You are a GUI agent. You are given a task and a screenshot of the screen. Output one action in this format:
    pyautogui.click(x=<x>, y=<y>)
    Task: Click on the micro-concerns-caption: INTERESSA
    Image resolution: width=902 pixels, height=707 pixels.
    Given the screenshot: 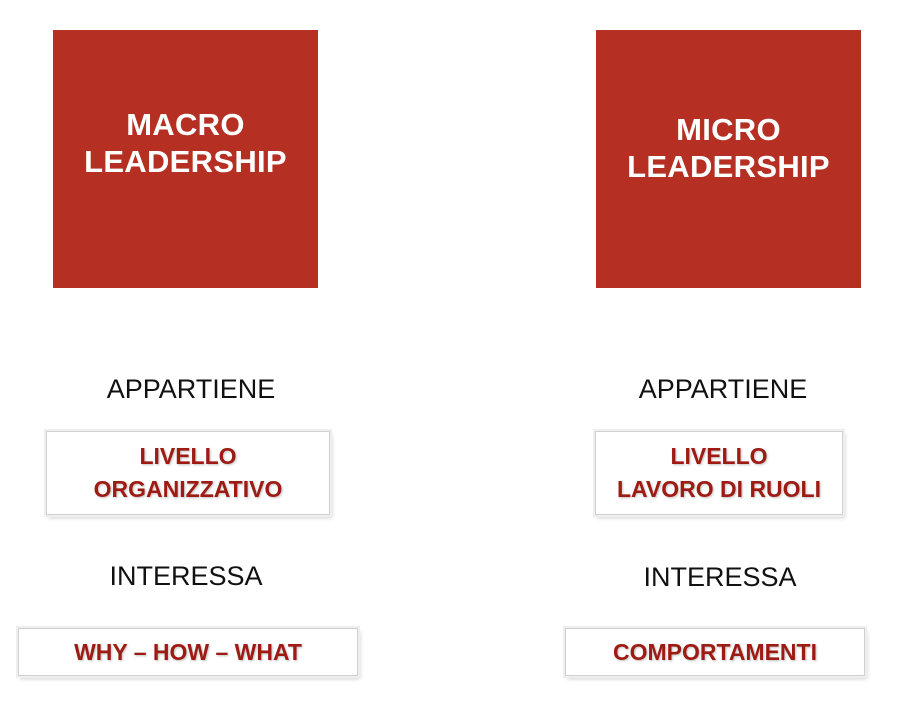 What is the action you would take?
    pyautogui.click(x=720, y=577)
    